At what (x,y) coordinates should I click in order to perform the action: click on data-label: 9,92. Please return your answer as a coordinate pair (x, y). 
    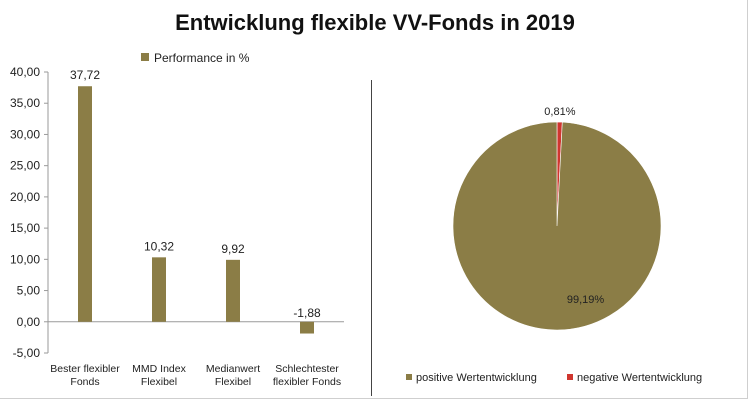
    Looking at the image, I should click on (233, 249).